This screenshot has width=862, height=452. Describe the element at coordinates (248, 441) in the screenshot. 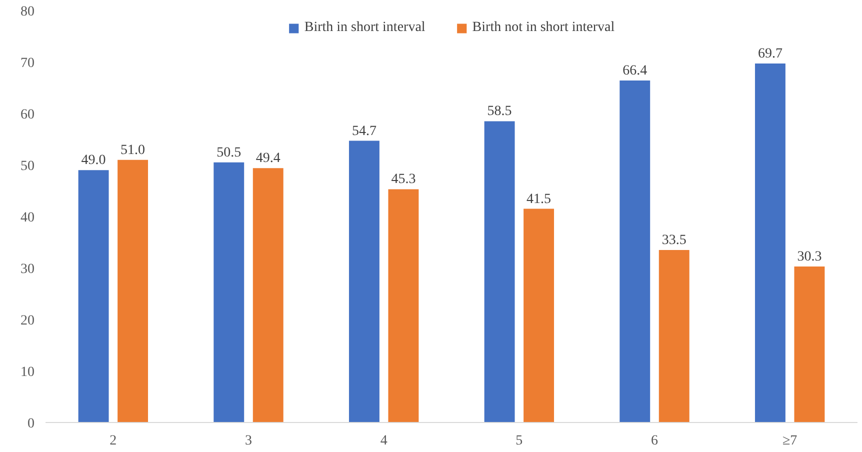

I see `x-tick-label: 3` at that location.